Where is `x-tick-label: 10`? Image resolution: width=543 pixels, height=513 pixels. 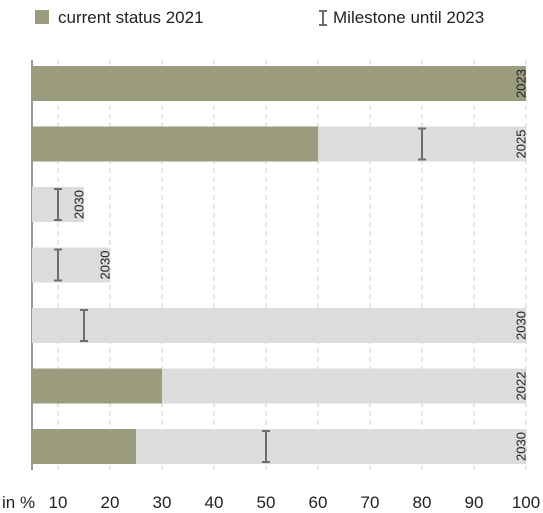
x-tick-label: 10 is located at coordinates (58, 502).